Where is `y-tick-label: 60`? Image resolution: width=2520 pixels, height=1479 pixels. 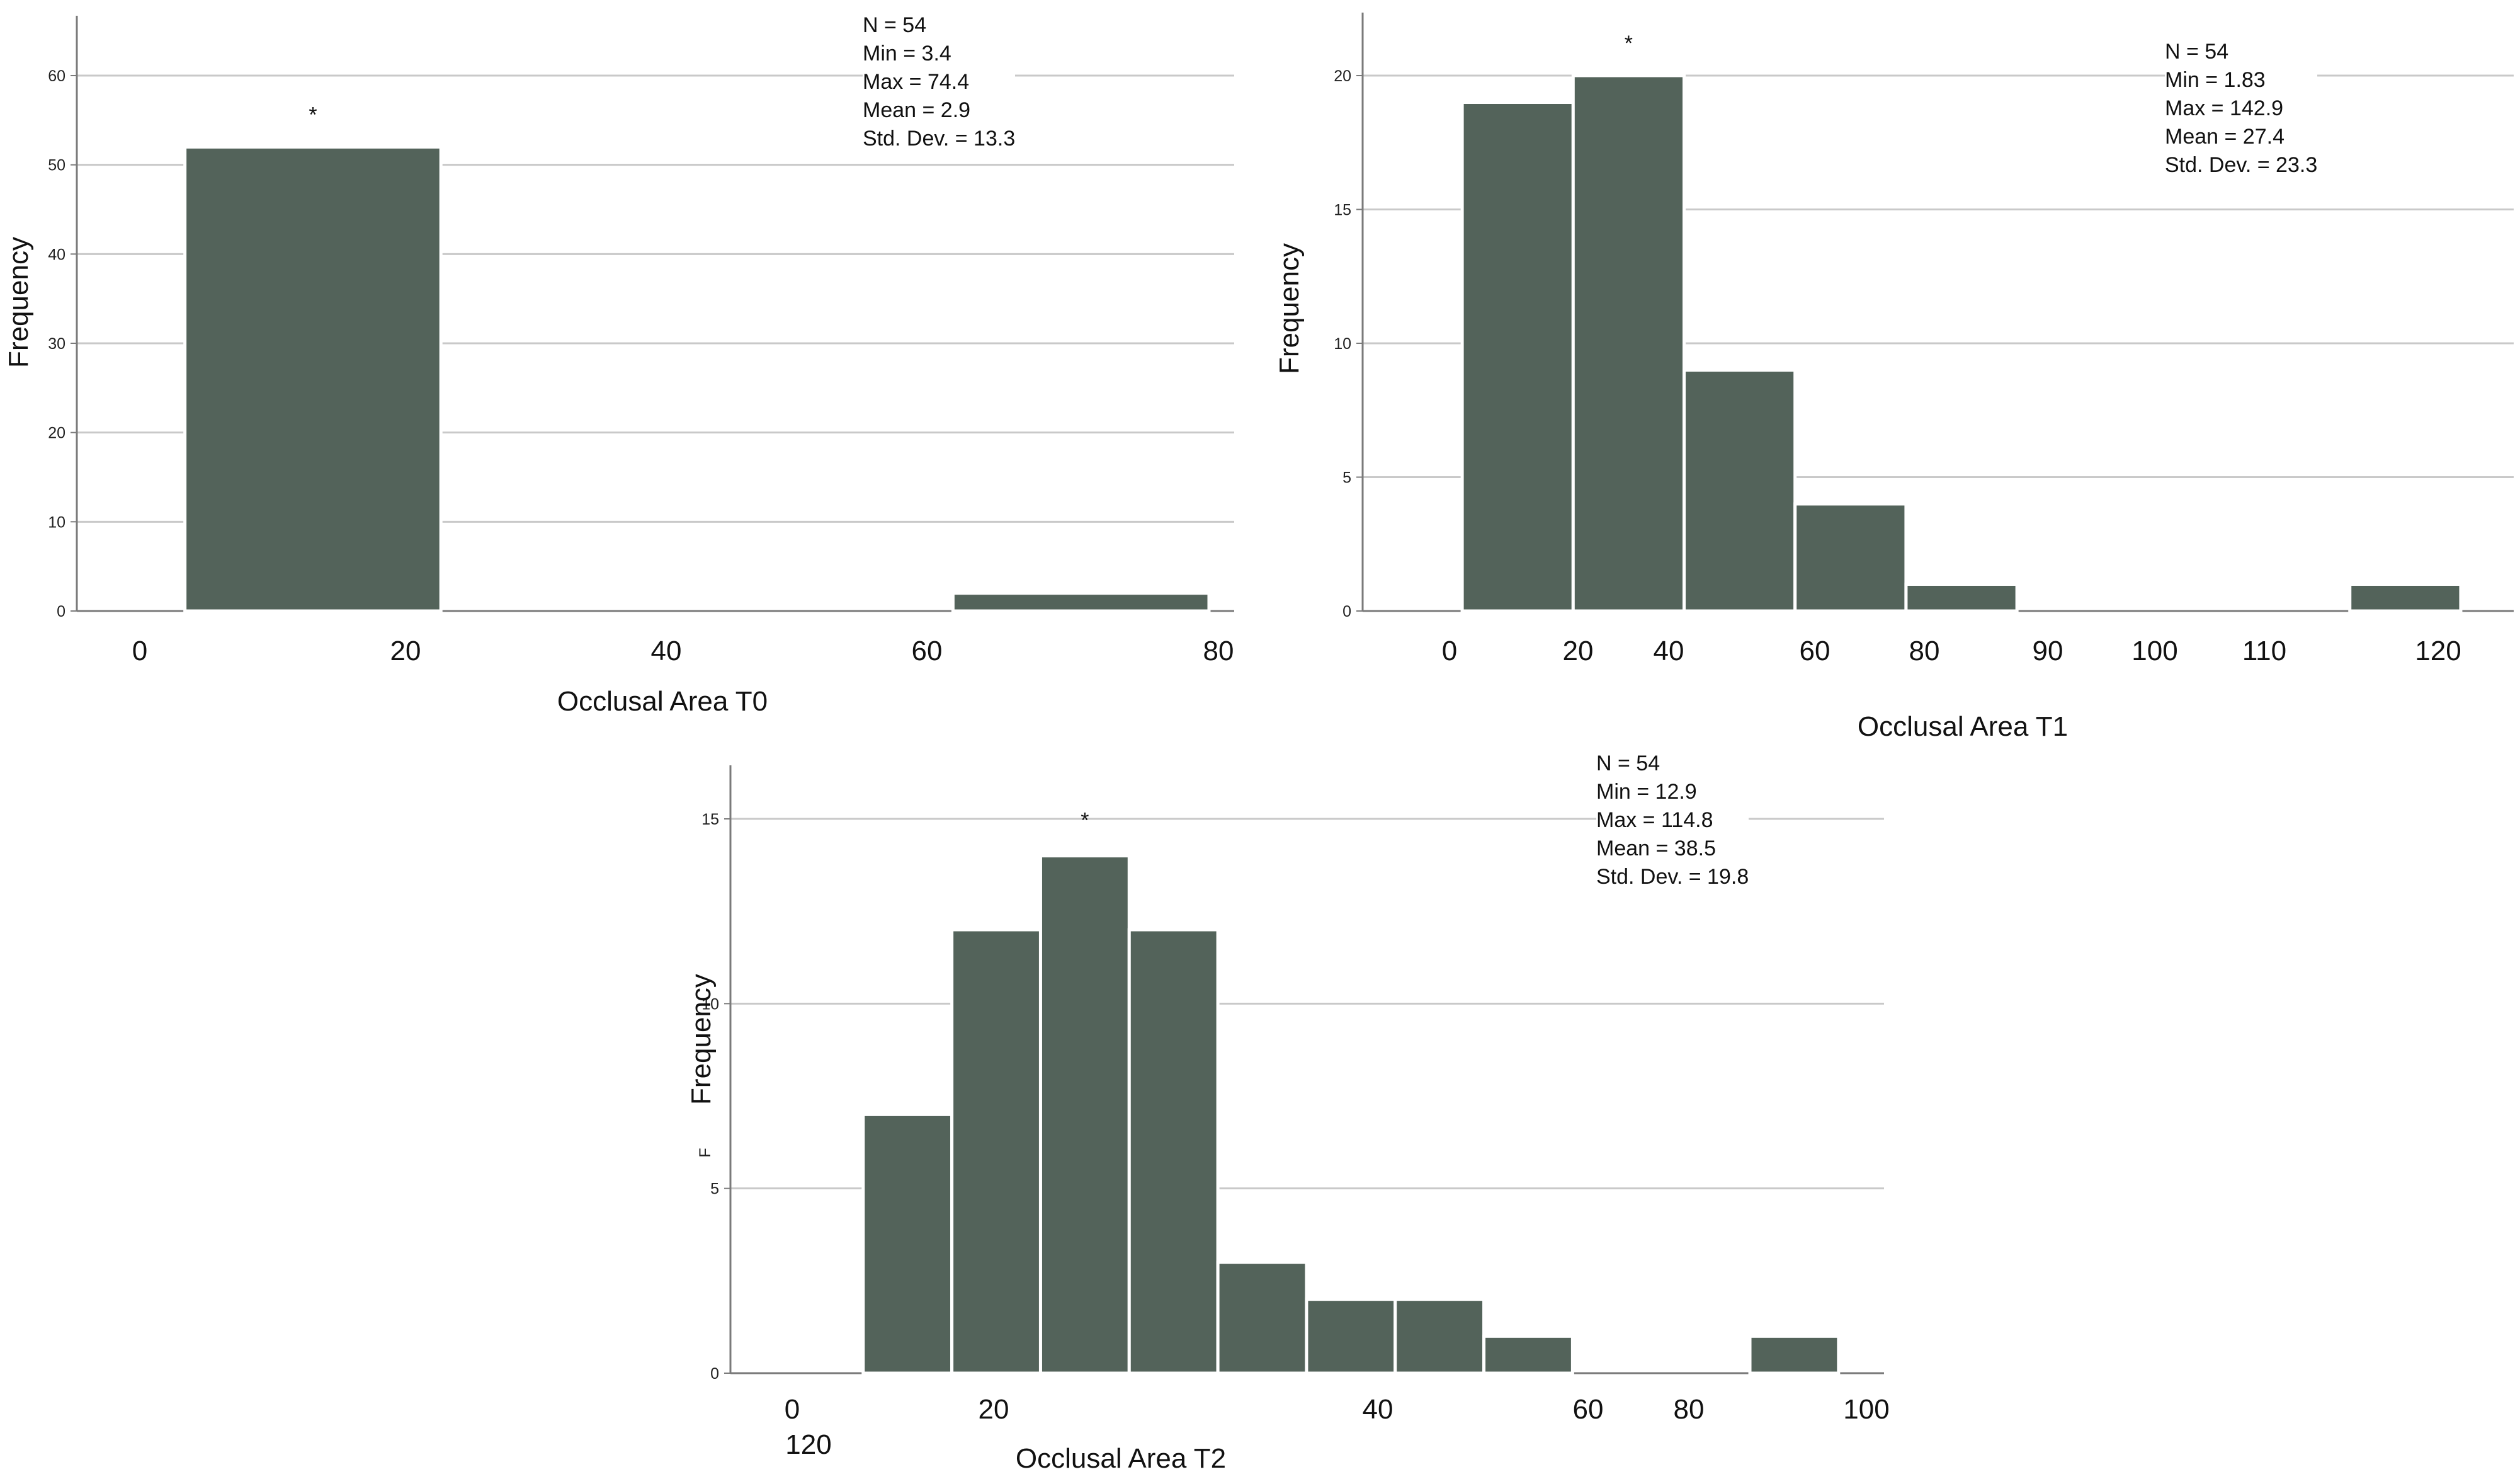
y-tick-label: 60 is located at coordinates (56, 76).